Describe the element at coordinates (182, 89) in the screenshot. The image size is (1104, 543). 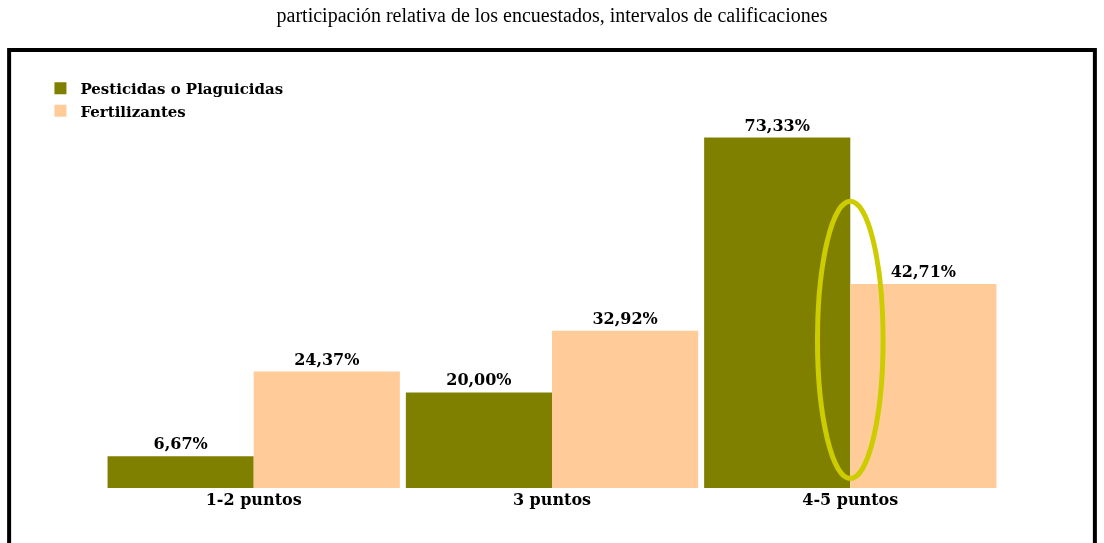
I see `legend-label: Pesticidas o Plaguicidas` at that location.